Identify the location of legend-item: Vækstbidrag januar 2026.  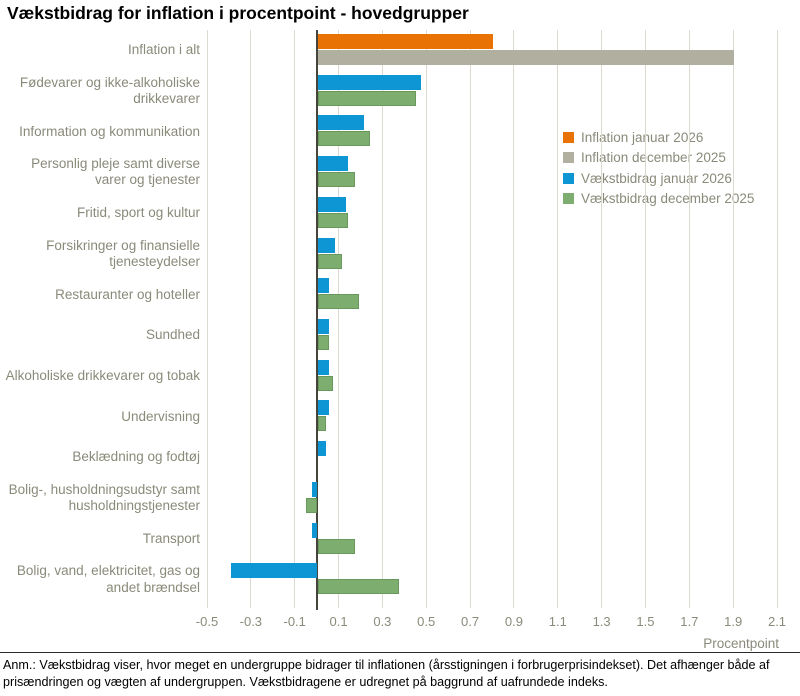
(658, 178).